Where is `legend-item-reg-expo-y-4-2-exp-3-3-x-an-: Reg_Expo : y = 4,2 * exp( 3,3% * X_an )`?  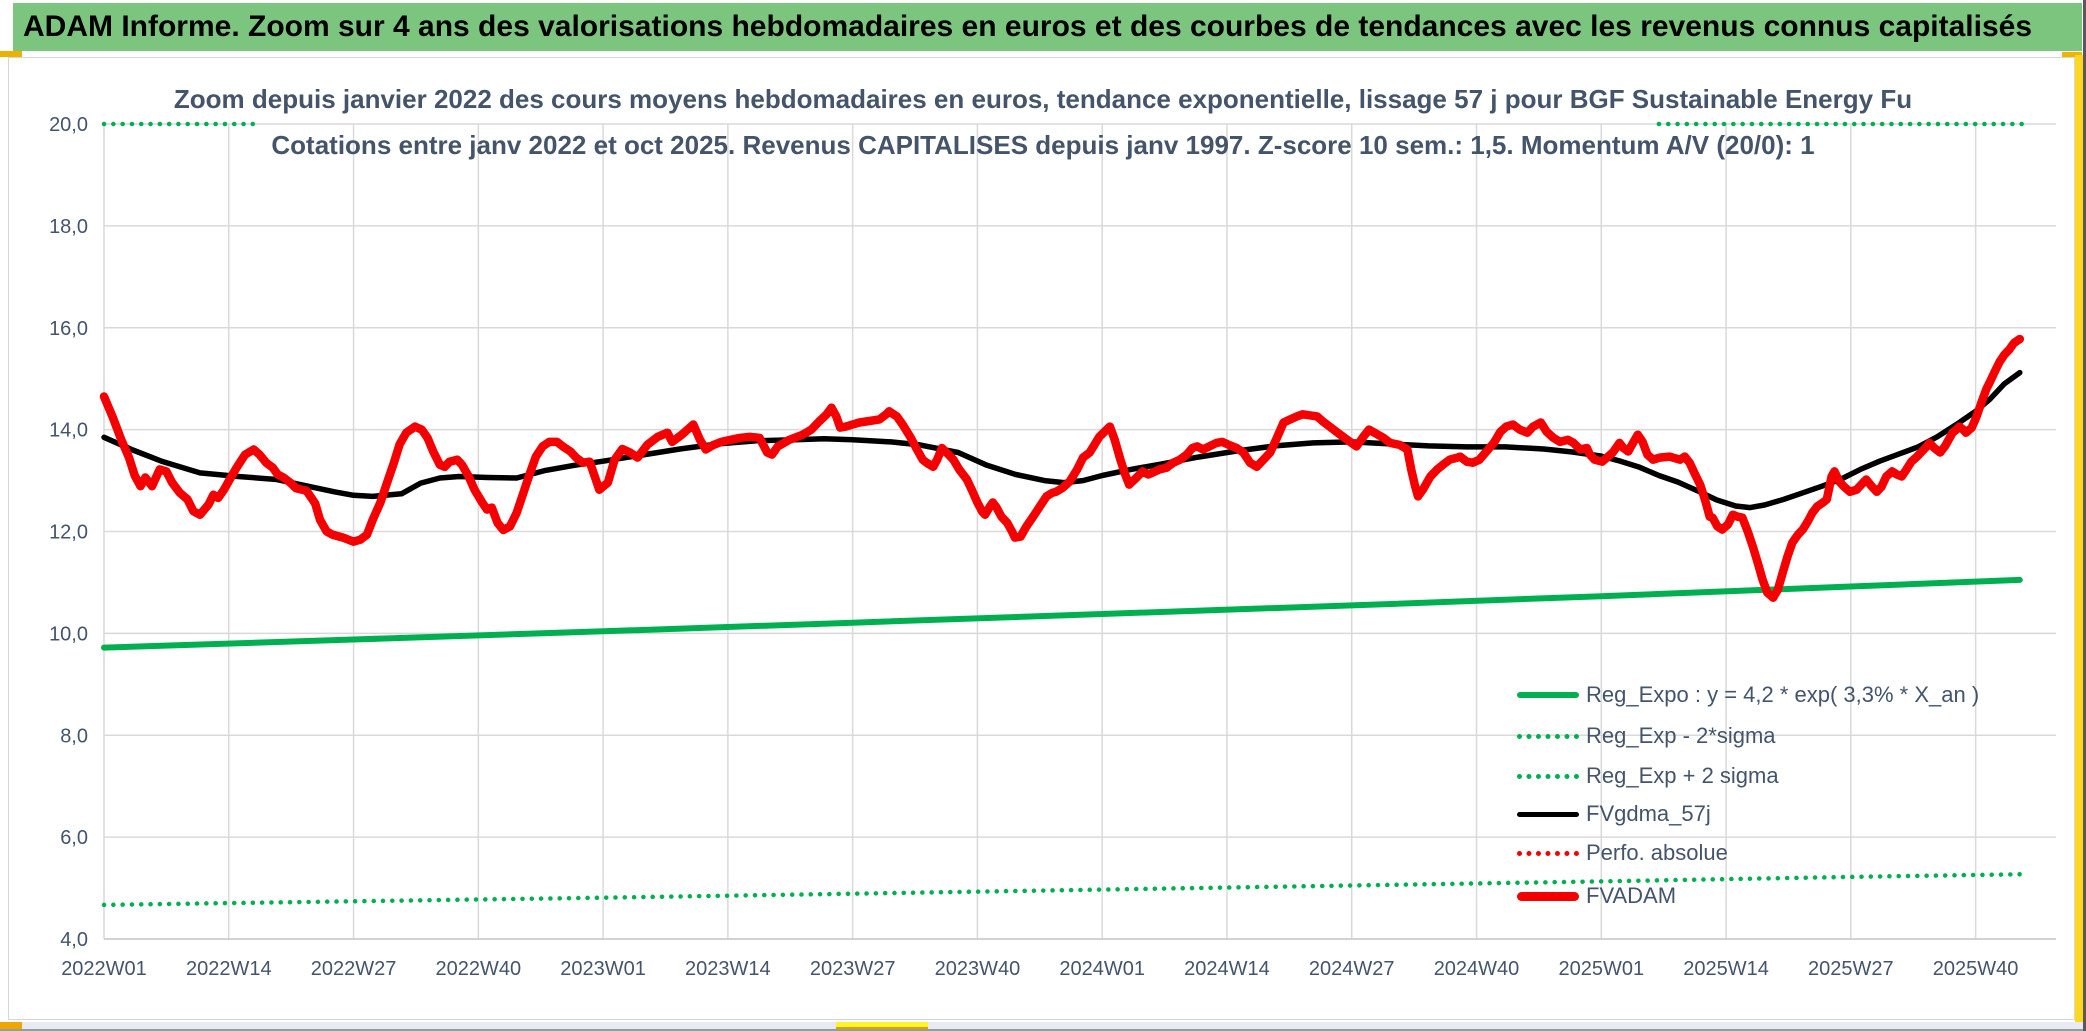
legend-item-reg-expo-y-4-2-exp-3-3-x-an-: Reg_Expo : y = 4,2 * exp( 3,3% * X_an ) is located at coordinates (1748, 695).